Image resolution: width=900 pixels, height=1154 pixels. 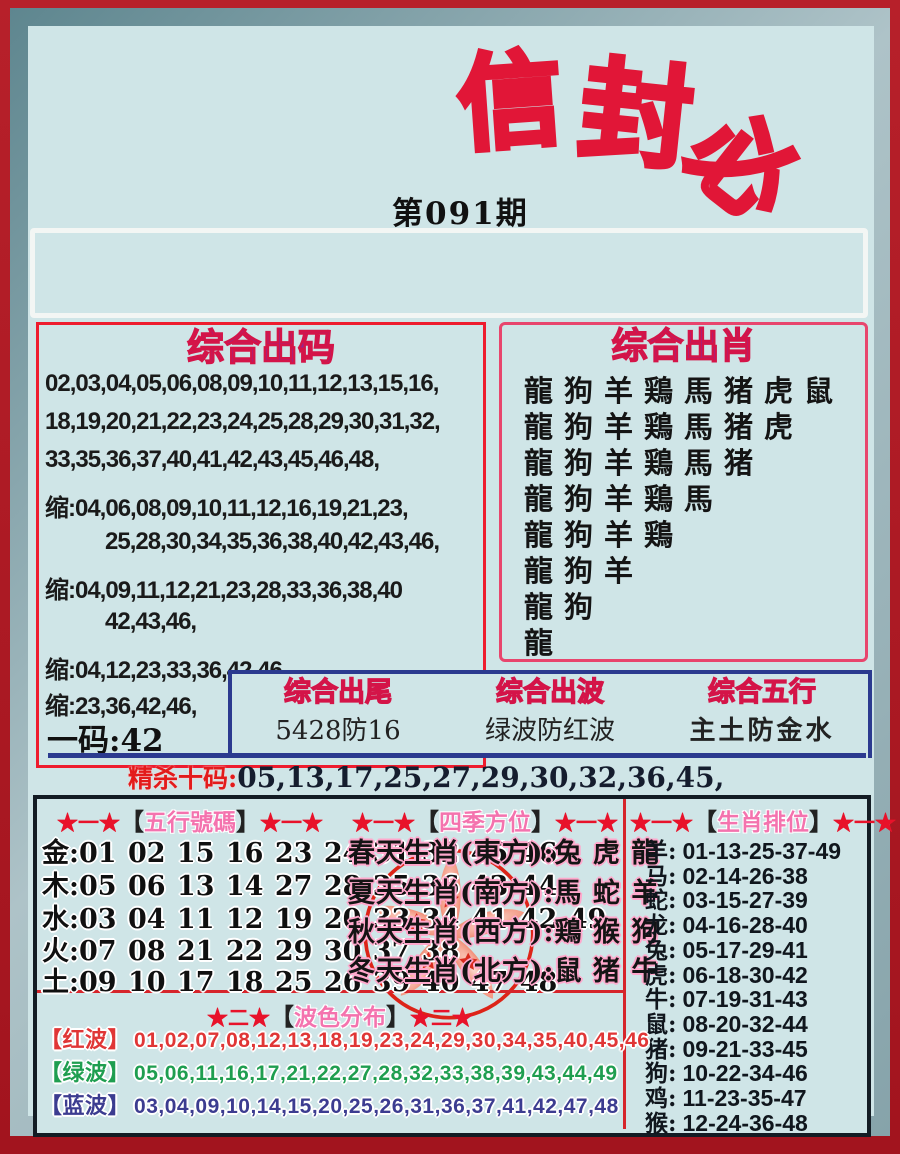 What do you see at coordinates (224, 590) in the screenshot?
I see `number-line-shrink: 缩:04,09,11,12,21,23,28,33,36,38,40` at bounding box center [224, 590].